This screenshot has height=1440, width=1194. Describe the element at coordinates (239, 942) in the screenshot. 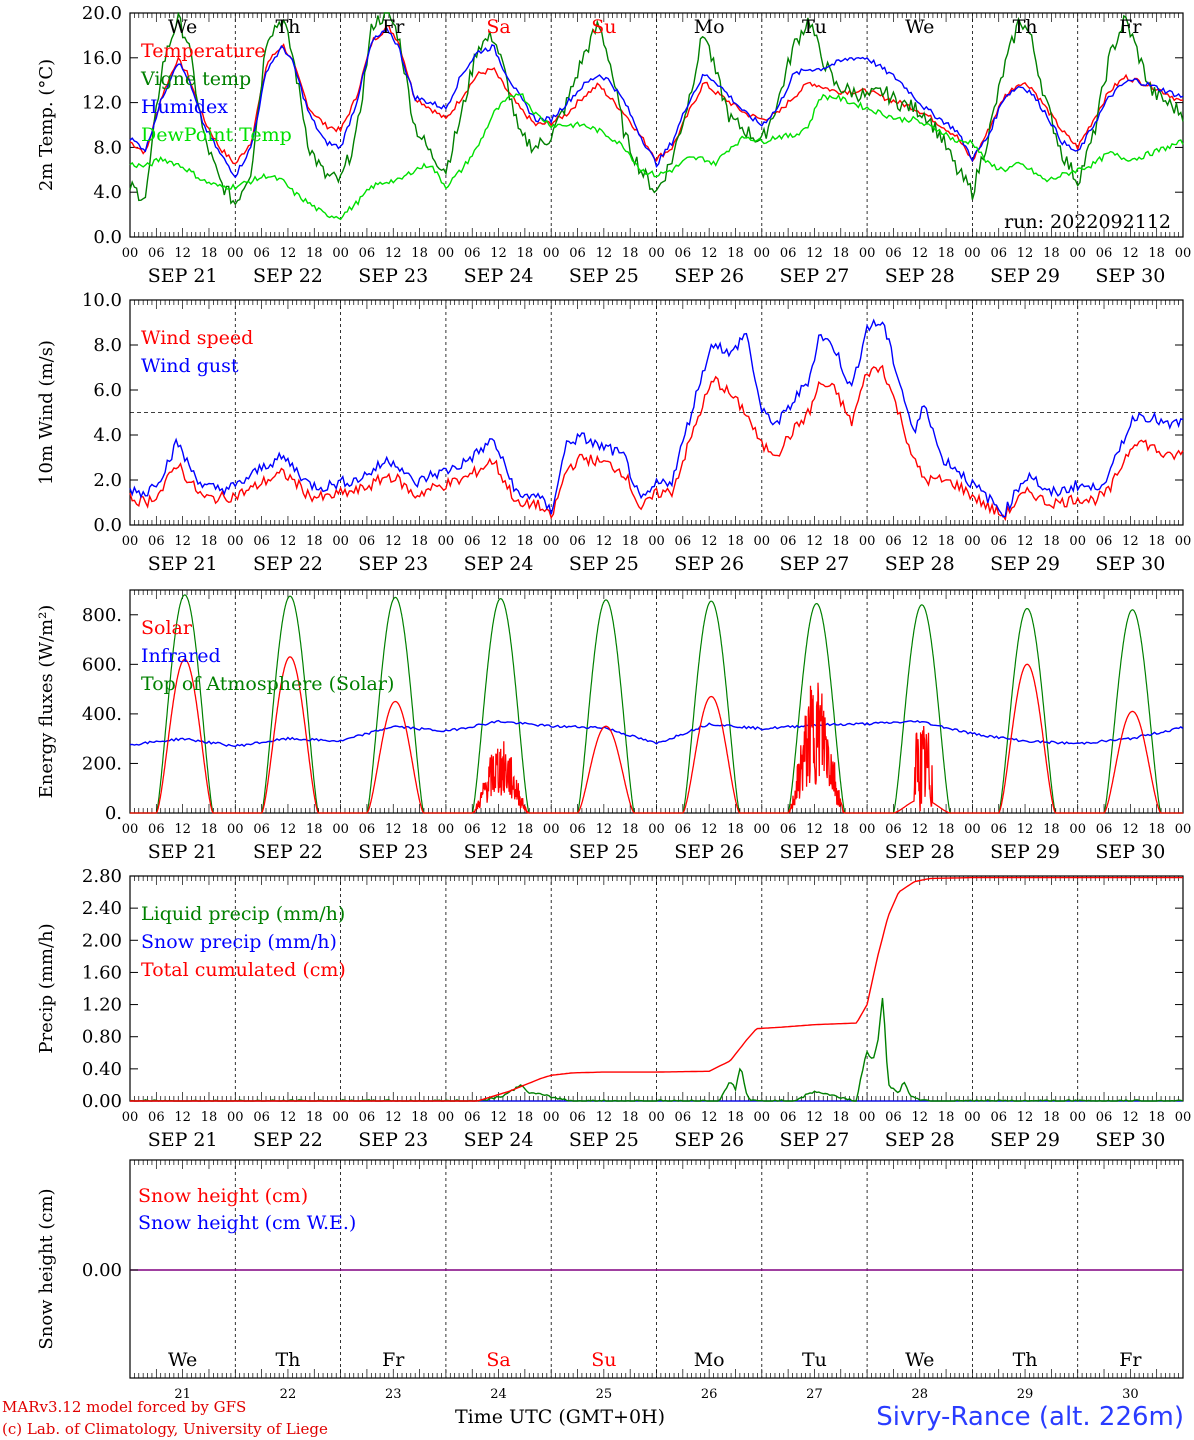

I see `legend-entry: Snow precip (mm/h)` at that location.